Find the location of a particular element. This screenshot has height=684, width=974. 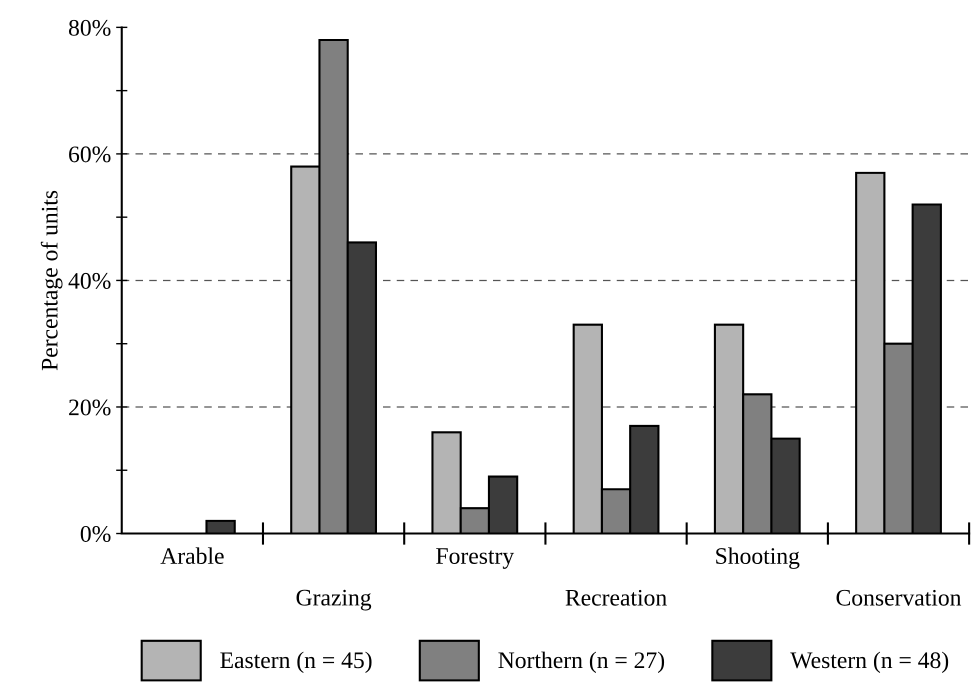

y-tick-label: 20% is located at coordinates (90, 407).